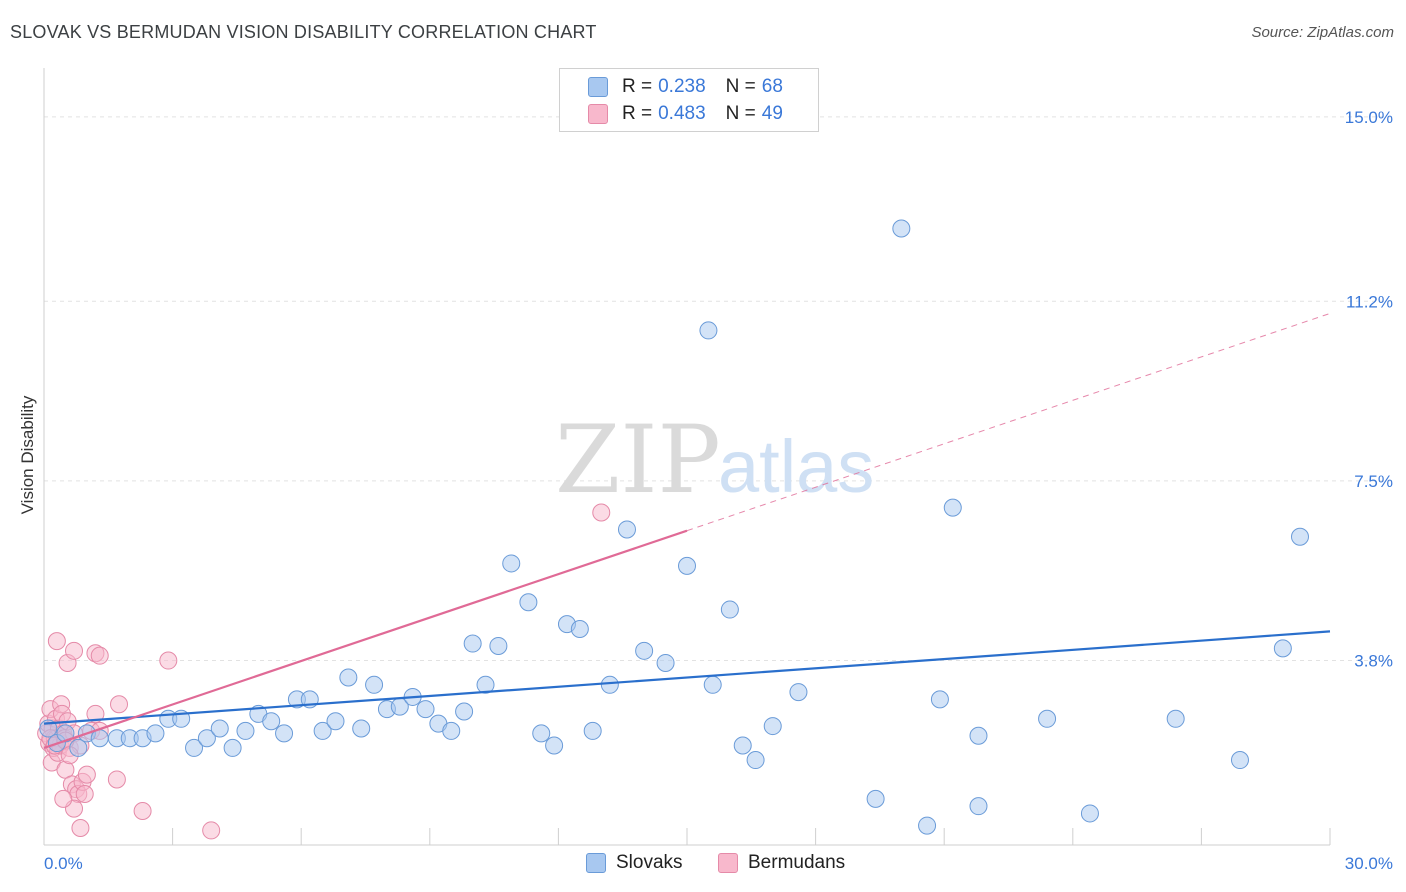 This screenshot has height=892, width=1406. I want to click on legend: R = 0.238 N = 68 R = 0.483 N = 49, so click(689, 100).